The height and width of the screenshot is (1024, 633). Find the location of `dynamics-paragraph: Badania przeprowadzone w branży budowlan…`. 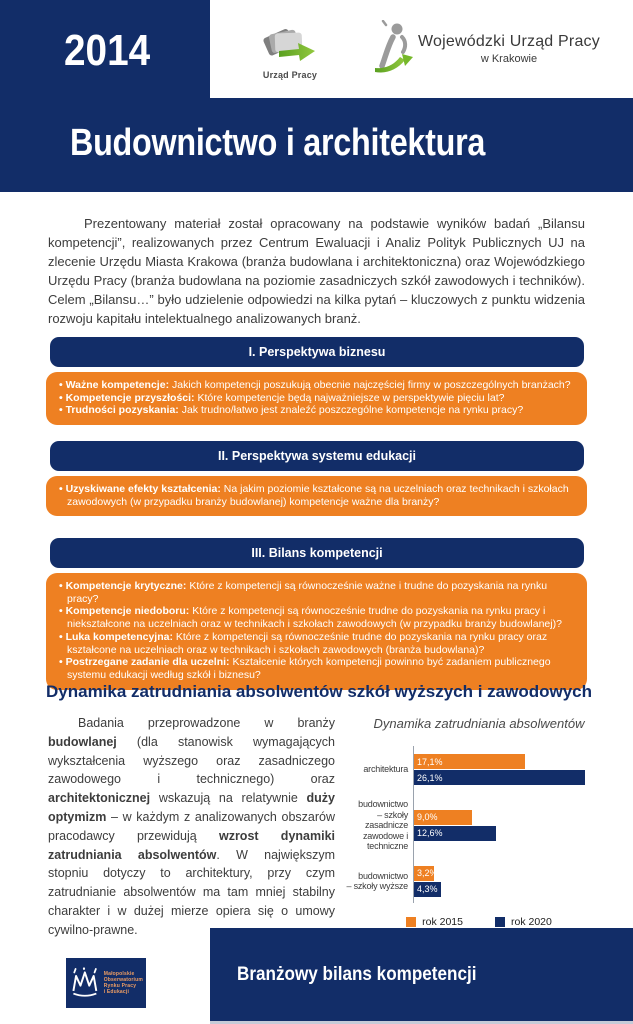

dynamics-paragraph: Badania przeprowadzone w branży budowlan… is located at coordinates (191, 827).